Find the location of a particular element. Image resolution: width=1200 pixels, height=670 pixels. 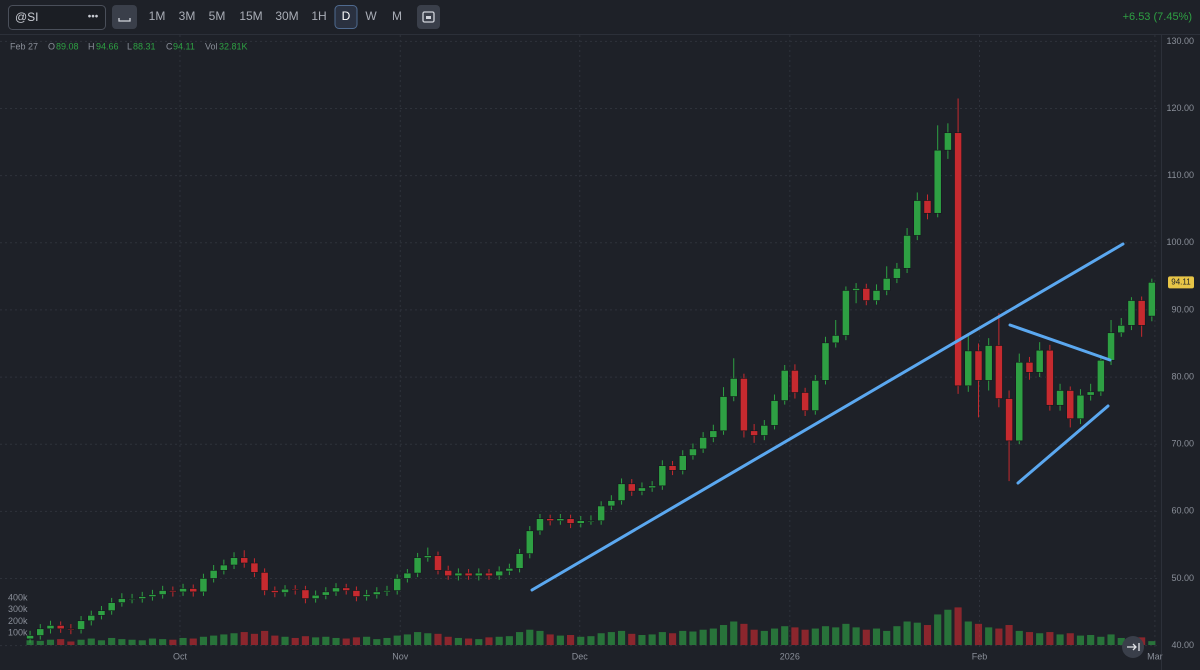

y-tick-label: 100.00 is located at coordinates (1180, 242).